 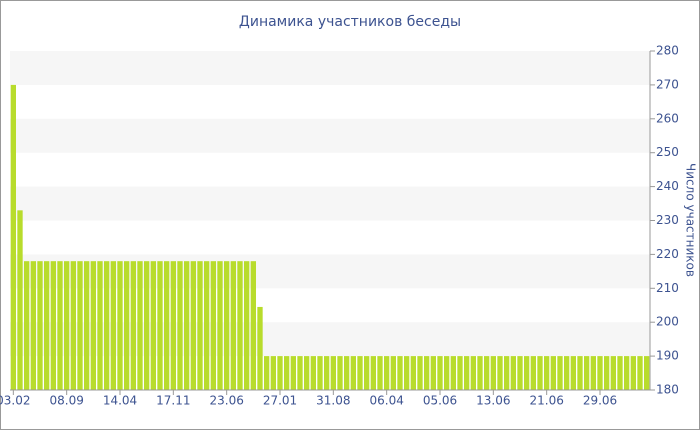 I want to click on x-tick-label: 13.06, so click(x=493, y=401).